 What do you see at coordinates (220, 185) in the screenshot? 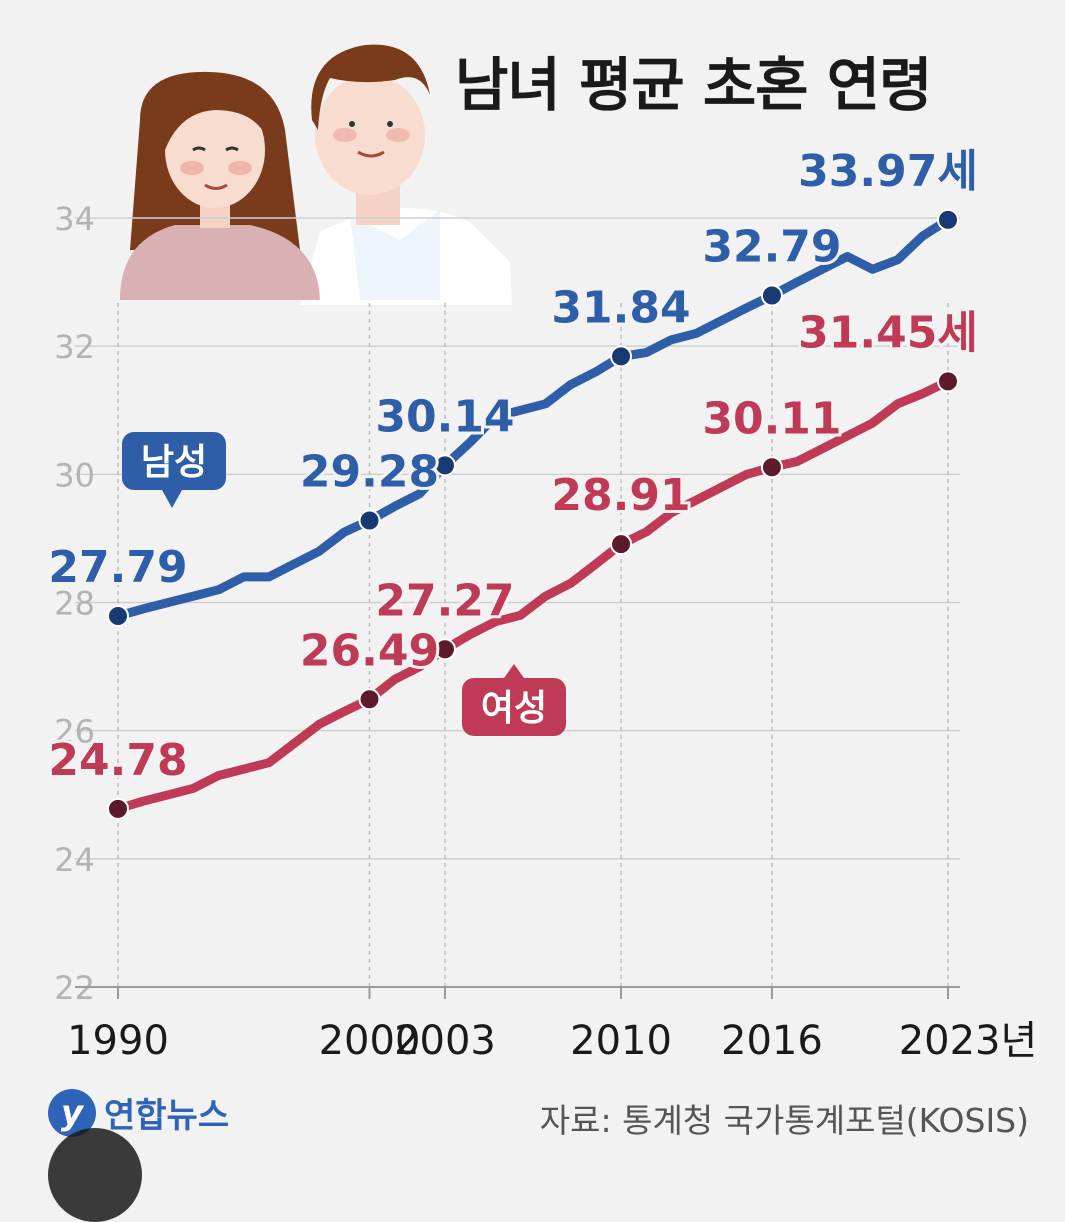
I see `woman-illustration` at bounding box center [220, 185].